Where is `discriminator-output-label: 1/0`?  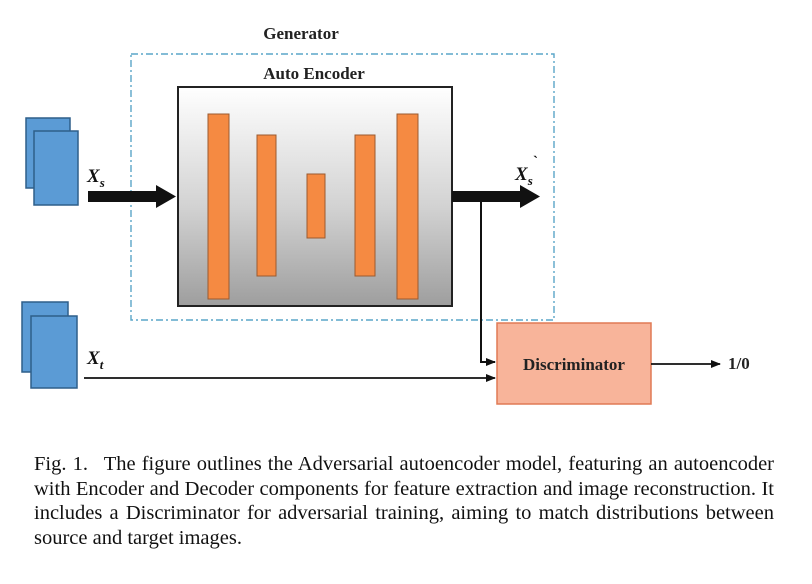 discriminator-output-label: 1/0 is located at coordinates (739, 363).